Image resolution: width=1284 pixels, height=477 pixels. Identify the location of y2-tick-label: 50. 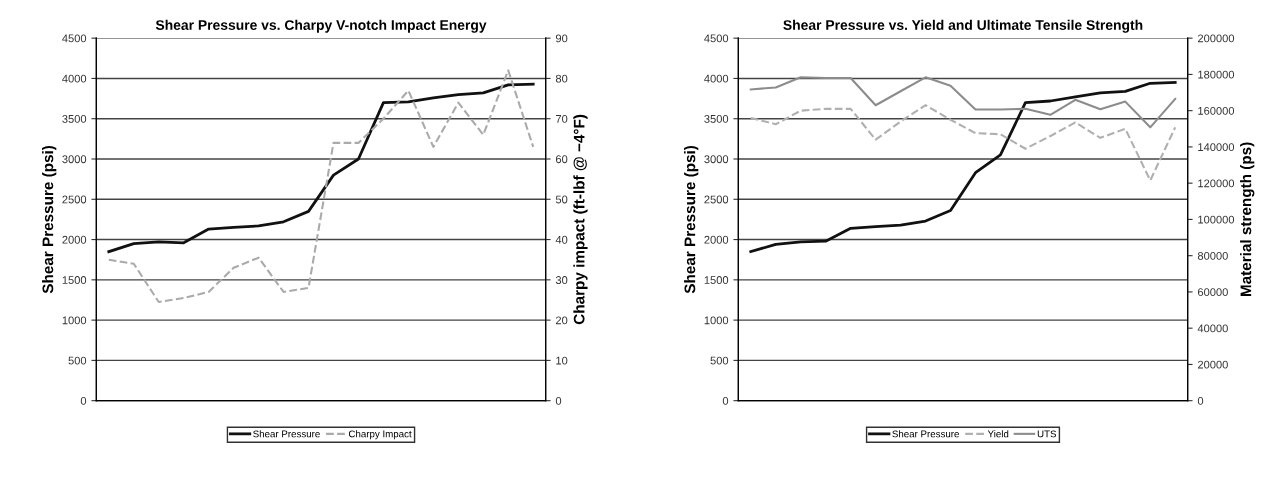
(561, 199).